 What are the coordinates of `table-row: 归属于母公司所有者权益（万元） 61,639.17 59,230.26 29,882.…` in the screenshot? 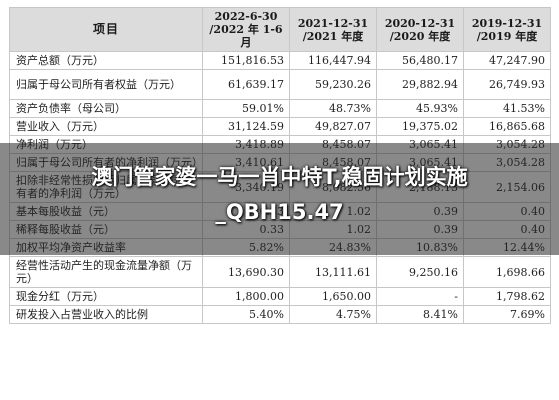 It's located at (280, 84).